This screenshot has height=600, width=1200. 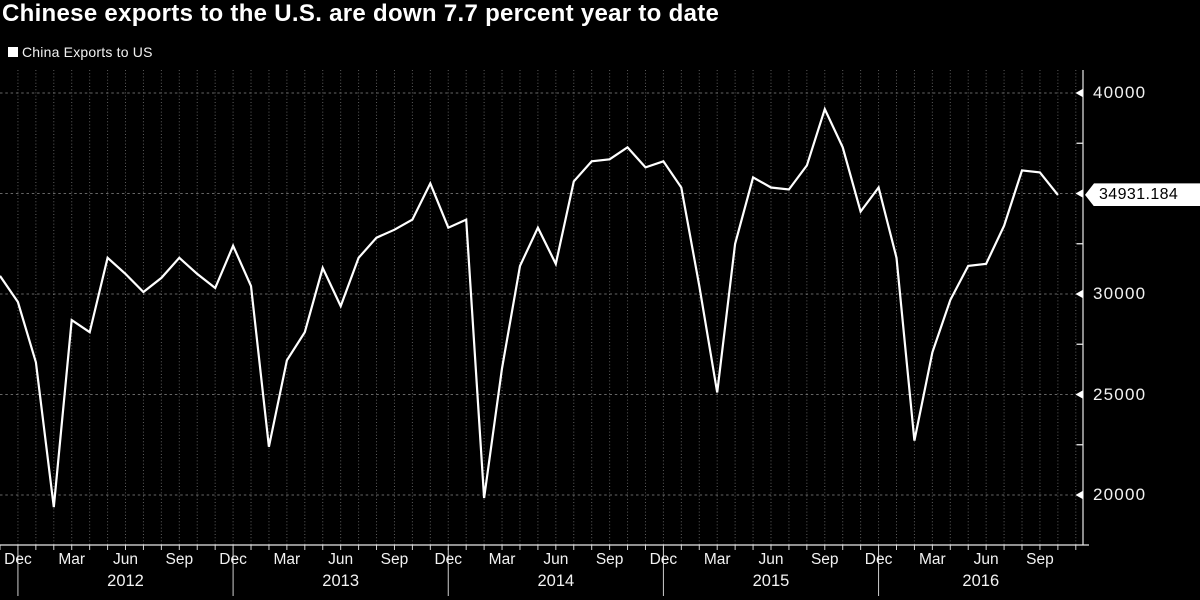 I want to click on x-axis-year-label: 2015, so click(x=771, y=581).